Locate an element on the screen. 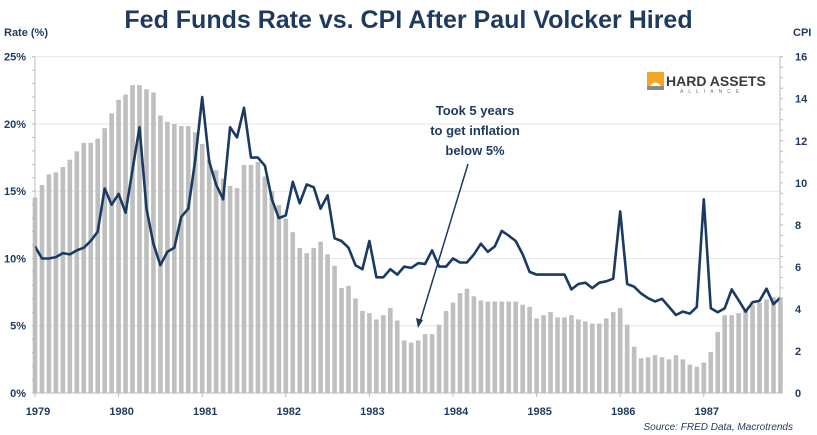 This screenshot has height=435, width=817. x-tick-label: 1983 is located at coordinates (372, 412).